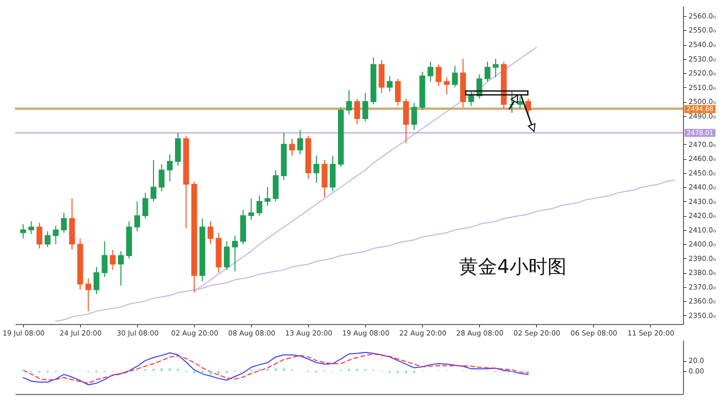 This screenshot has height=404, width=720. What do you see at coordinates (512, 267) in the screenshot?
I see `annotation: 黄金4小时图` at bounding box center [512, 267].